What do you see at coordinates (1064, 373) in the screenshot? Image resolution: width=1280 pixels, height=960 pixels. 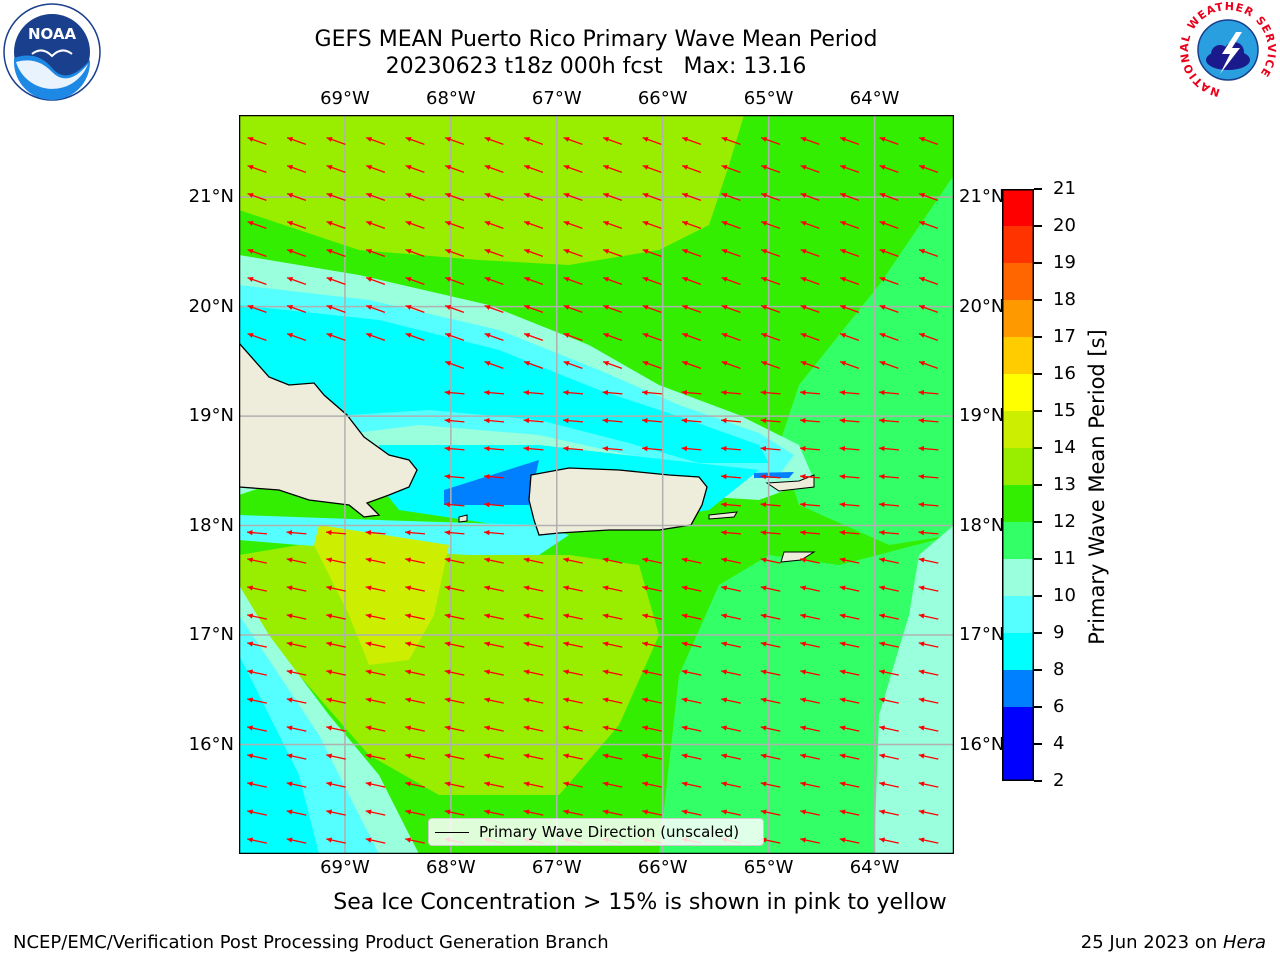 I see `colorbar-label: 16` at bounding box center [1064, 373].